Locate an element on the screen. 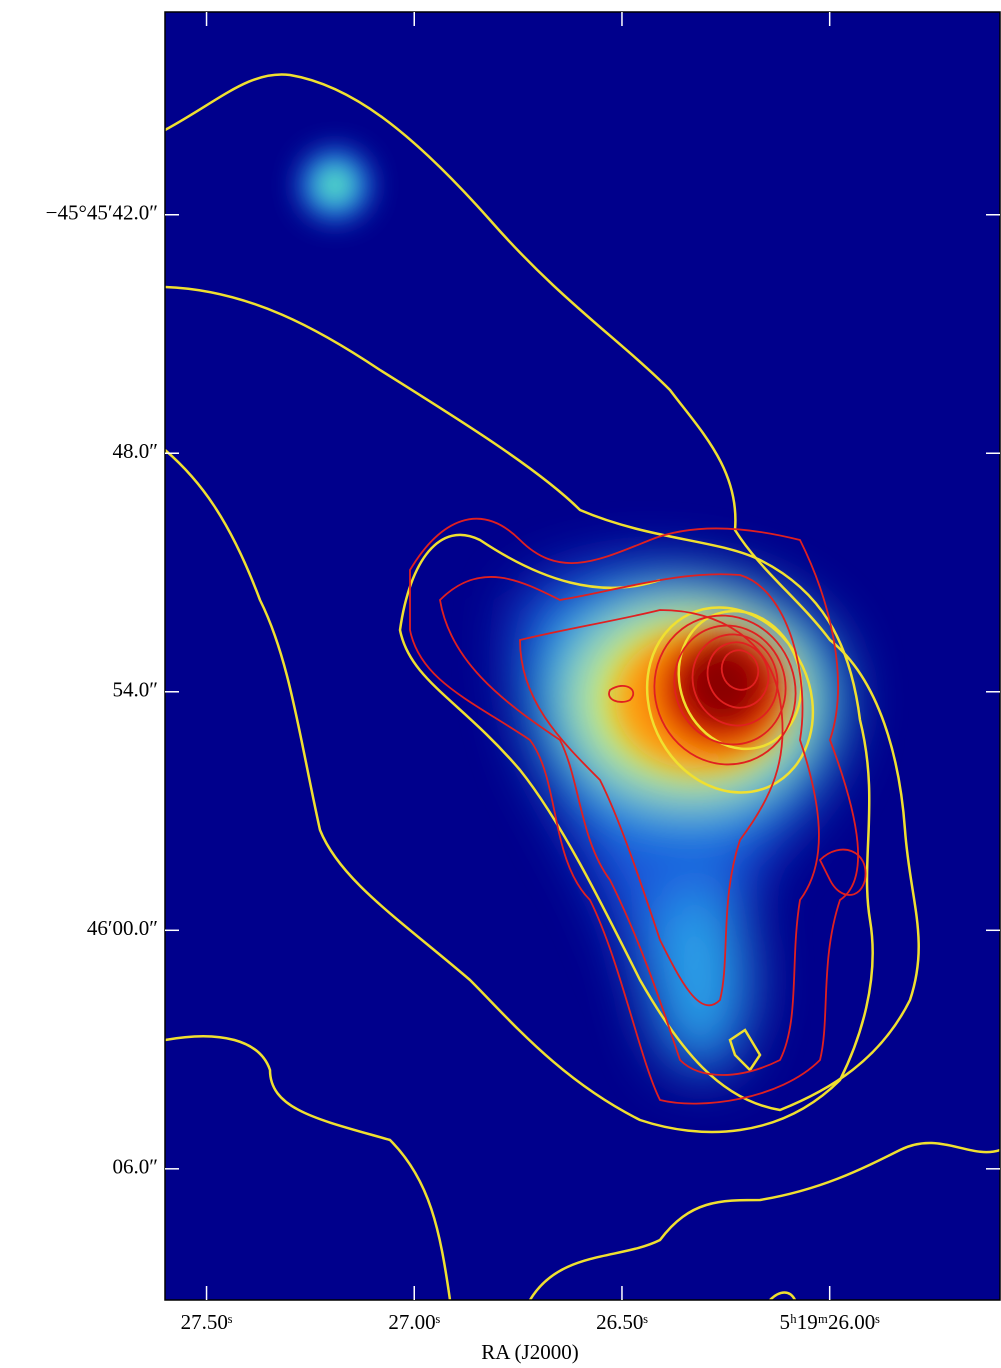 Image resolution: width=1001 pixels, height=1368 pixels. x-tick-label: 26.50ˢ is located at coordinates (622, 1322).